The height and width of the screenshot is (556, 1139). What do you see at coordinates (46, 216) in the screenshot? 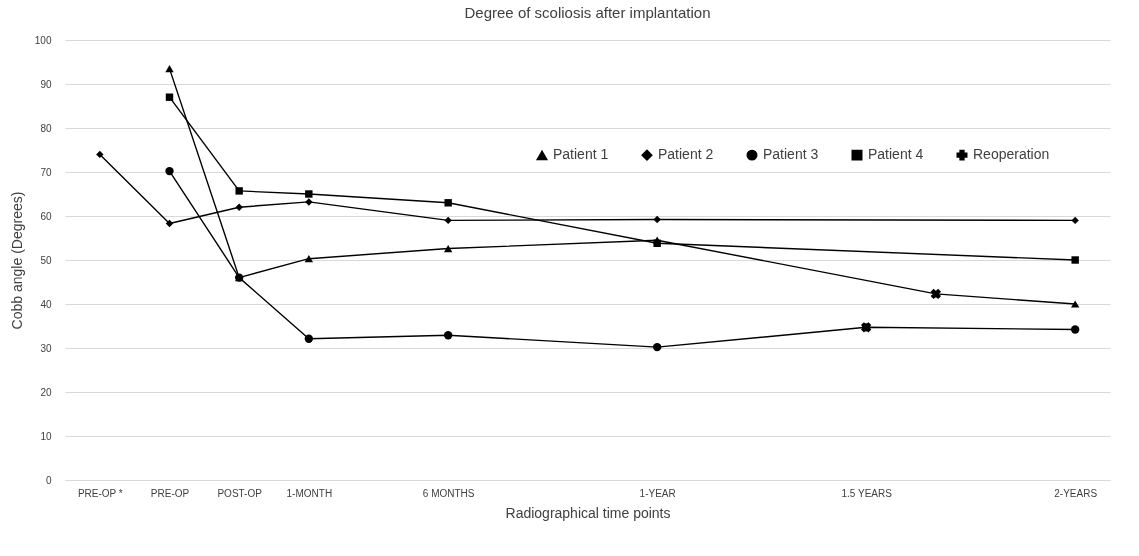
I see `y-tick-label: 60` at bounding box center [46, 216].